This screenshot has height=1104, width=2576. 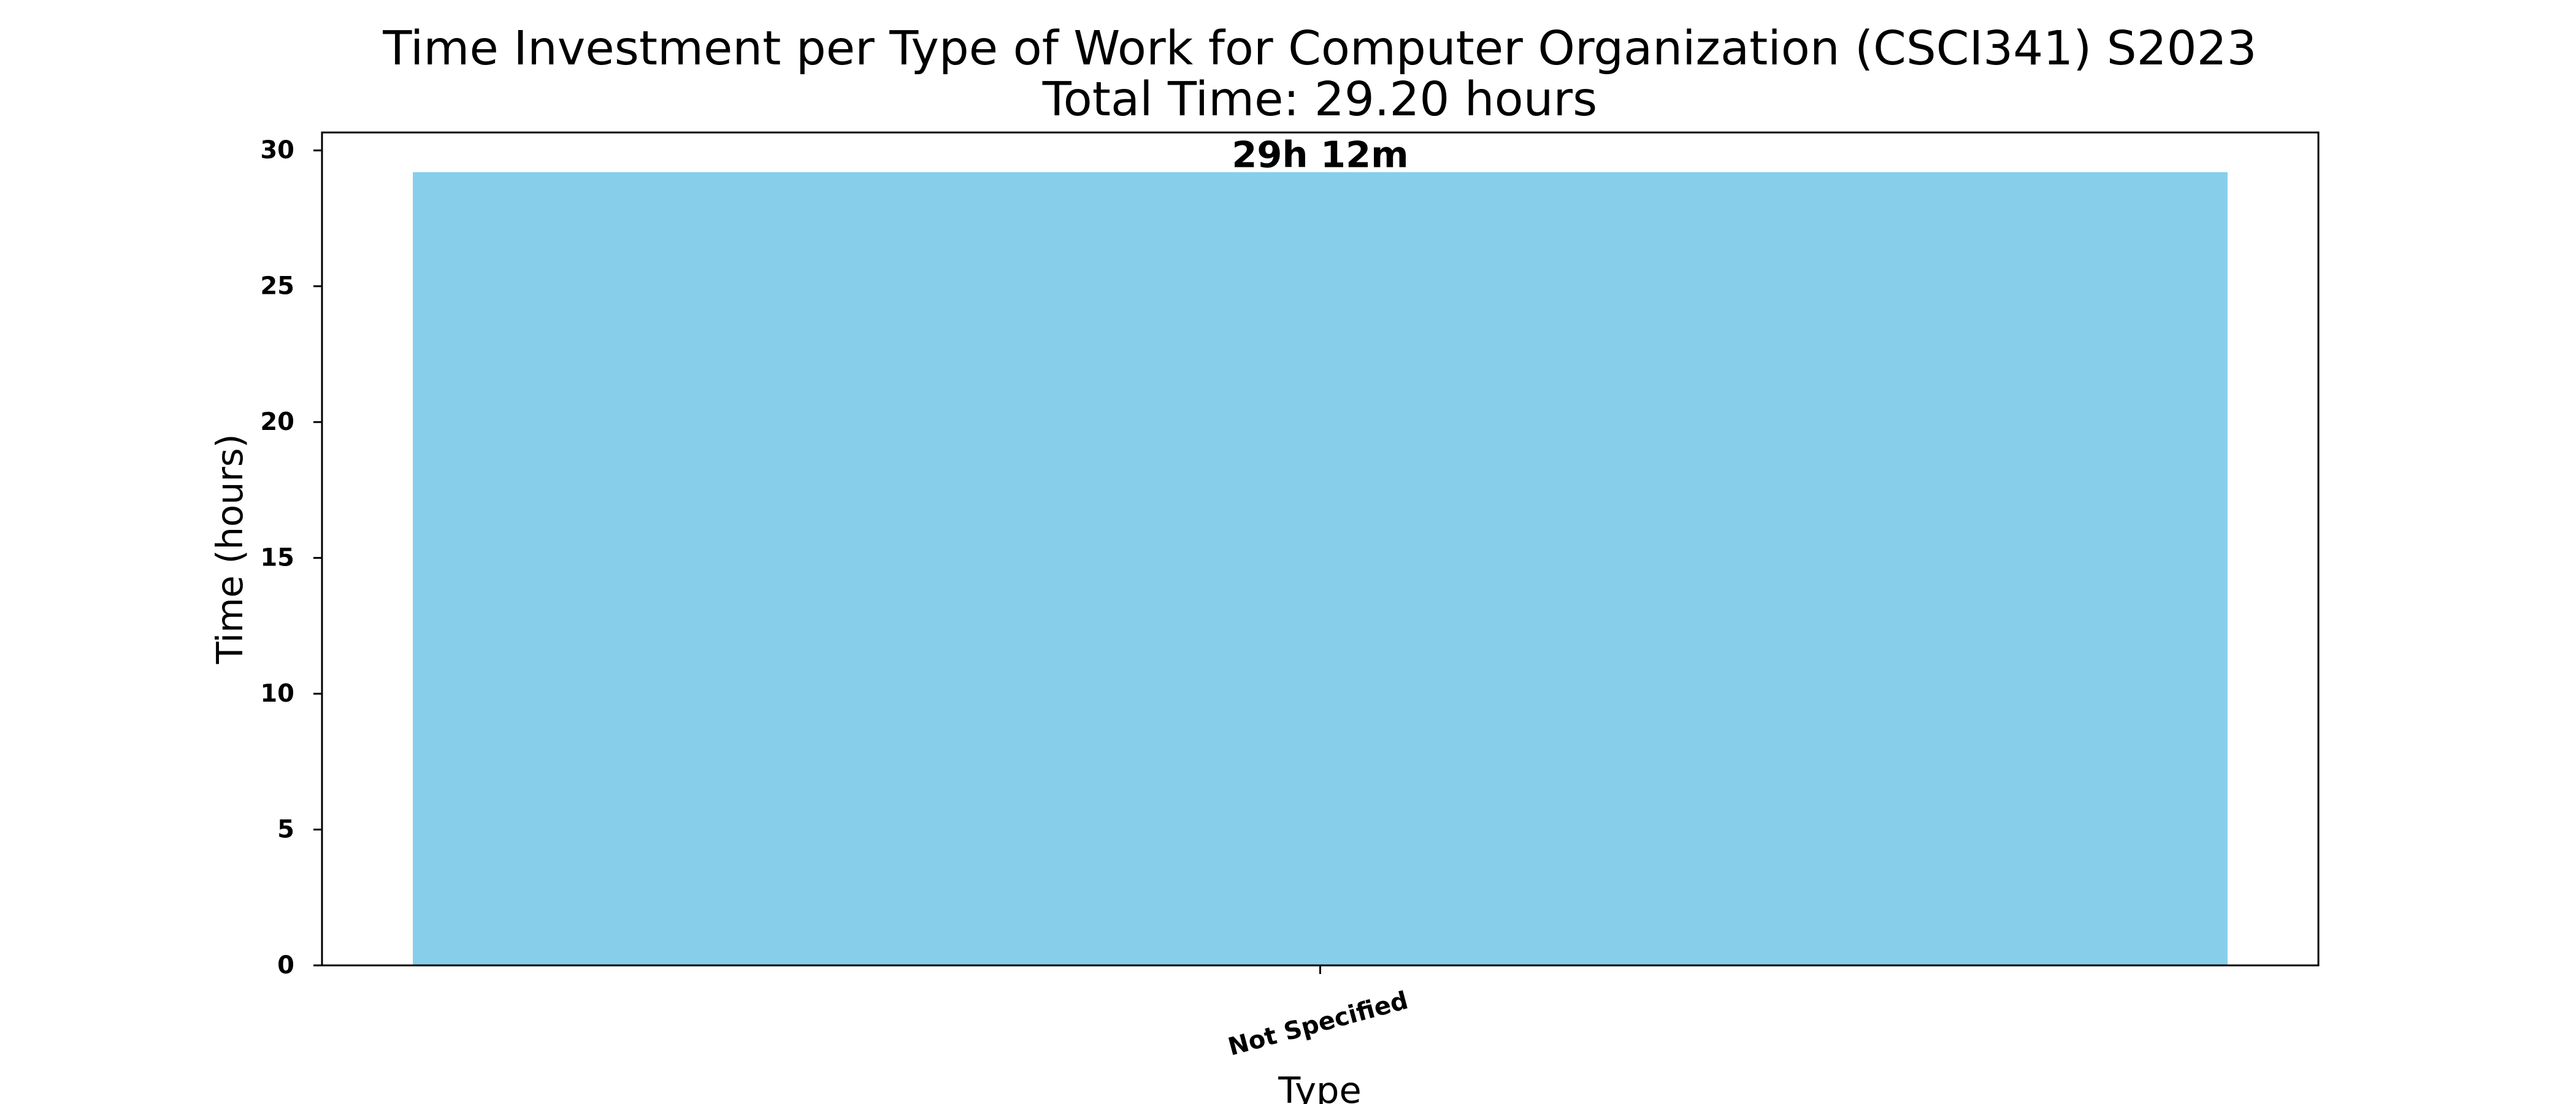 I want to click on y-tick-label: 5, so click(x=285, y=830).